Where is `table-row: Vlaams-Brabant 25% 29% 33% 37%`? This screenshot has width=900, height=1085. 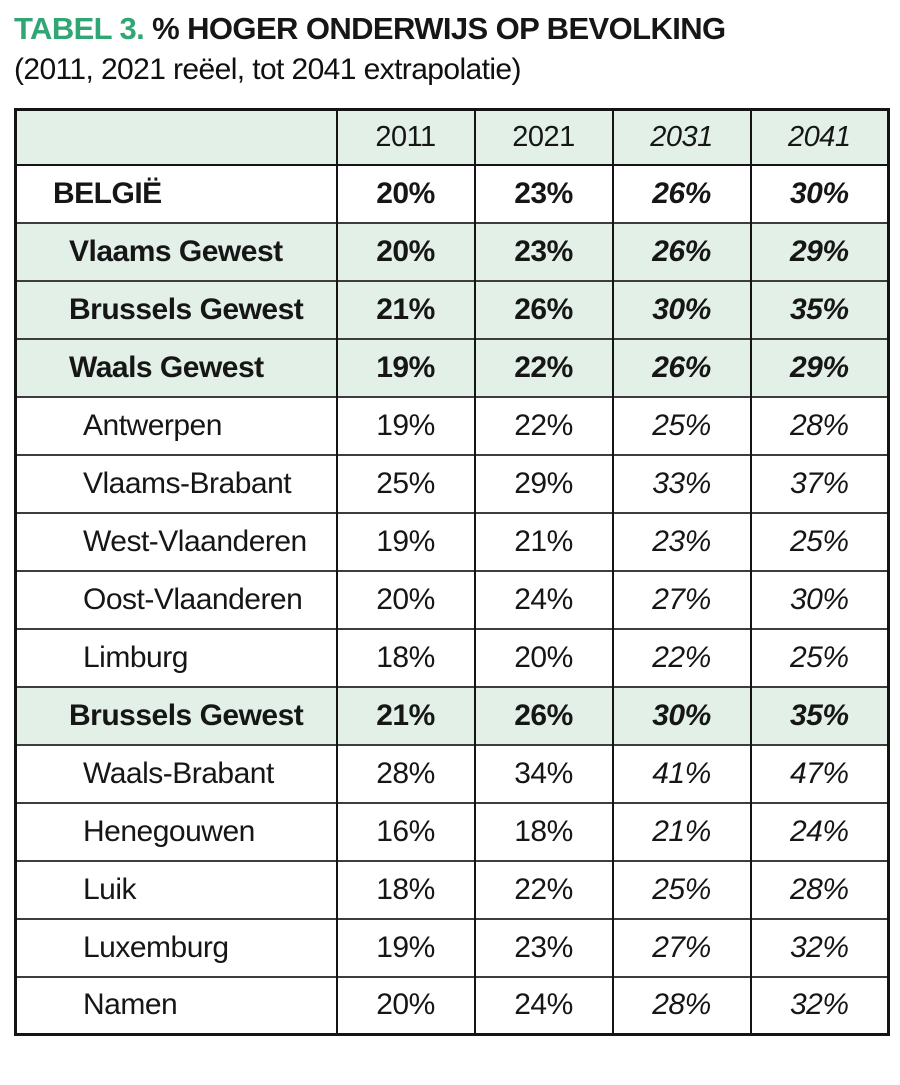
table-row: Vlaams-Brabant 25% 29% 33% 37% is located at coordinates (452, 483).